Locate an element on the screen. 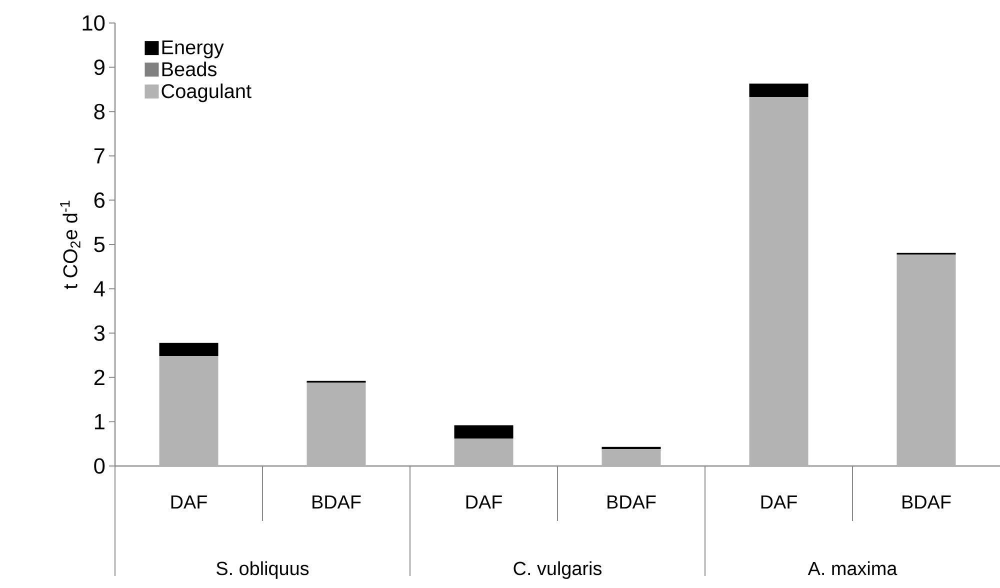 The image size is (1000, 588). legend-label: Beads is located at coordinates (189, 69).